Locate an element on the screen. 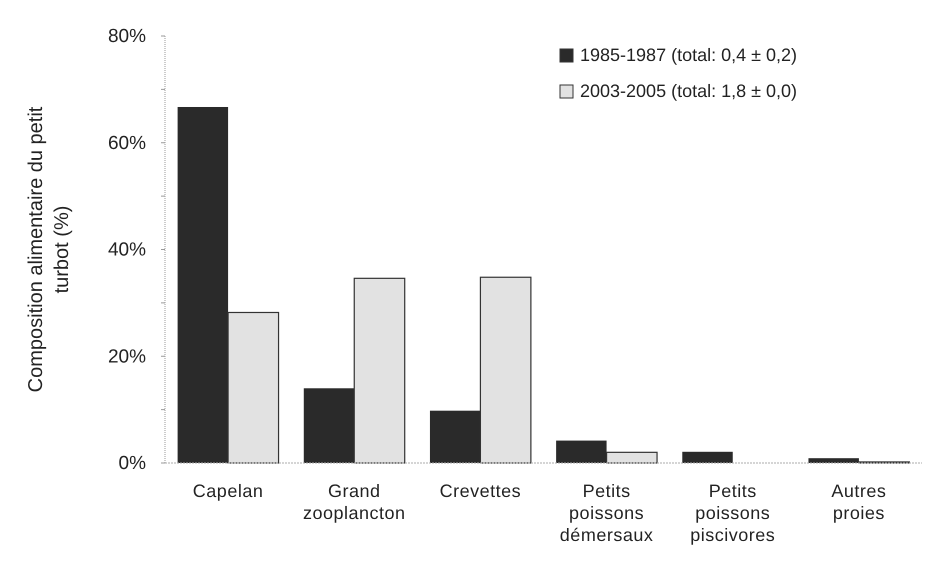 This screenshot has height=575, width=930. y-axis-title: Composition alimentaire du petit turbot (%) is located at coordinates (49, 249).